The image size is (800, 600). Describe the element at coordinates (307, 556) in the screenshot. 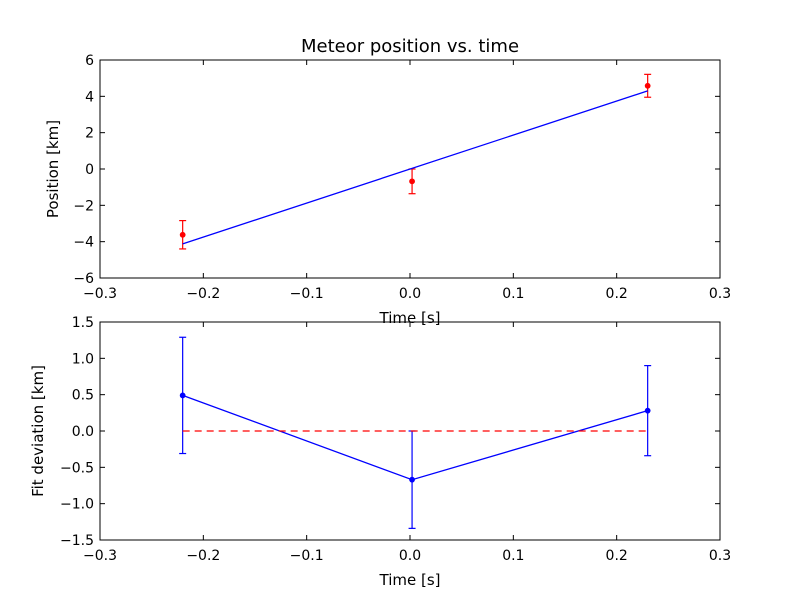

I see `deviation-x-tick-label: −0.1` at that location.